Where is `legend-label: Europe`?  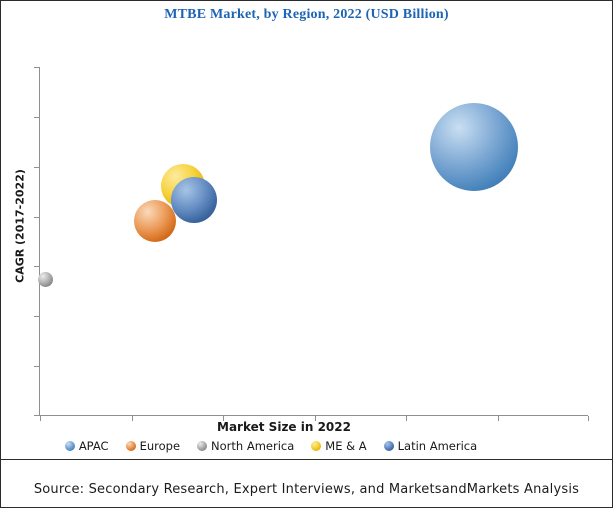 legend-label: Europe is located at coordinates (160, 446).